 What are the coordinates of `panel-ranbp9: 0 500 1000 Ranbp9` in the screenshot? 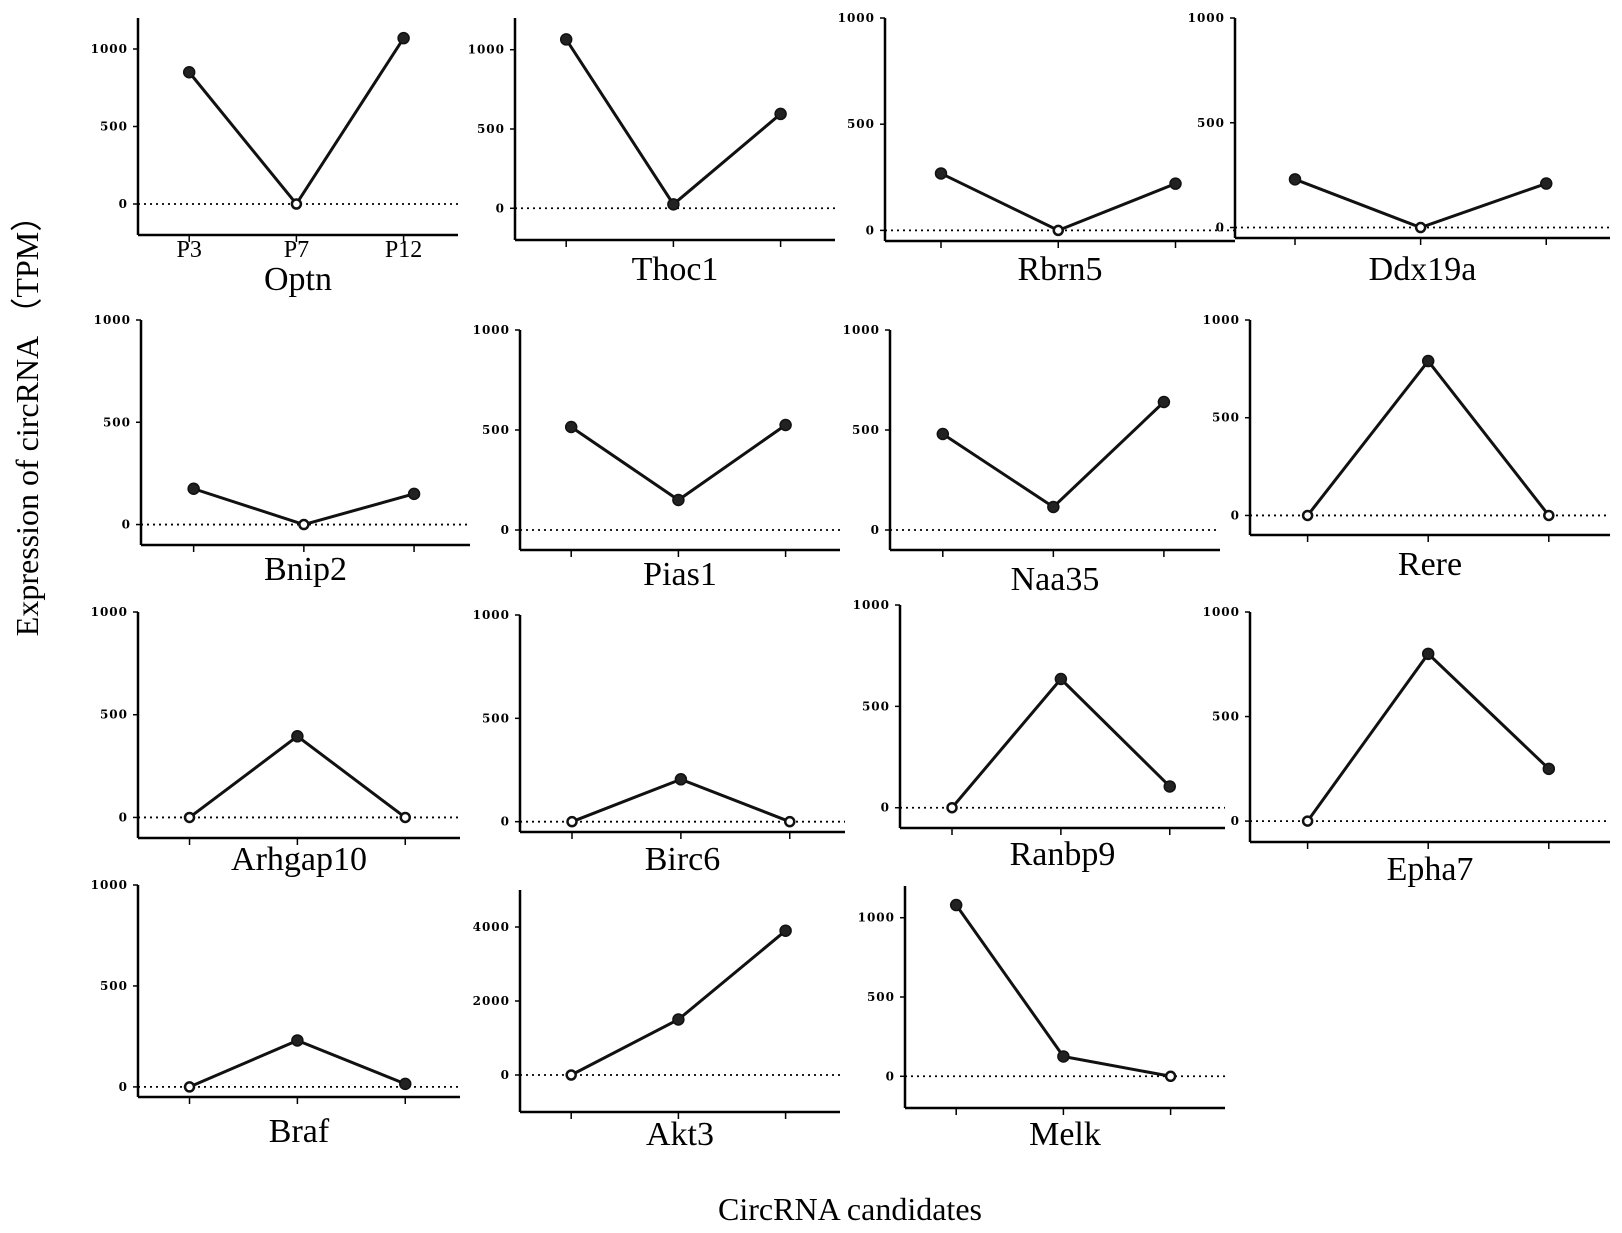 It's located at (1039, 735).